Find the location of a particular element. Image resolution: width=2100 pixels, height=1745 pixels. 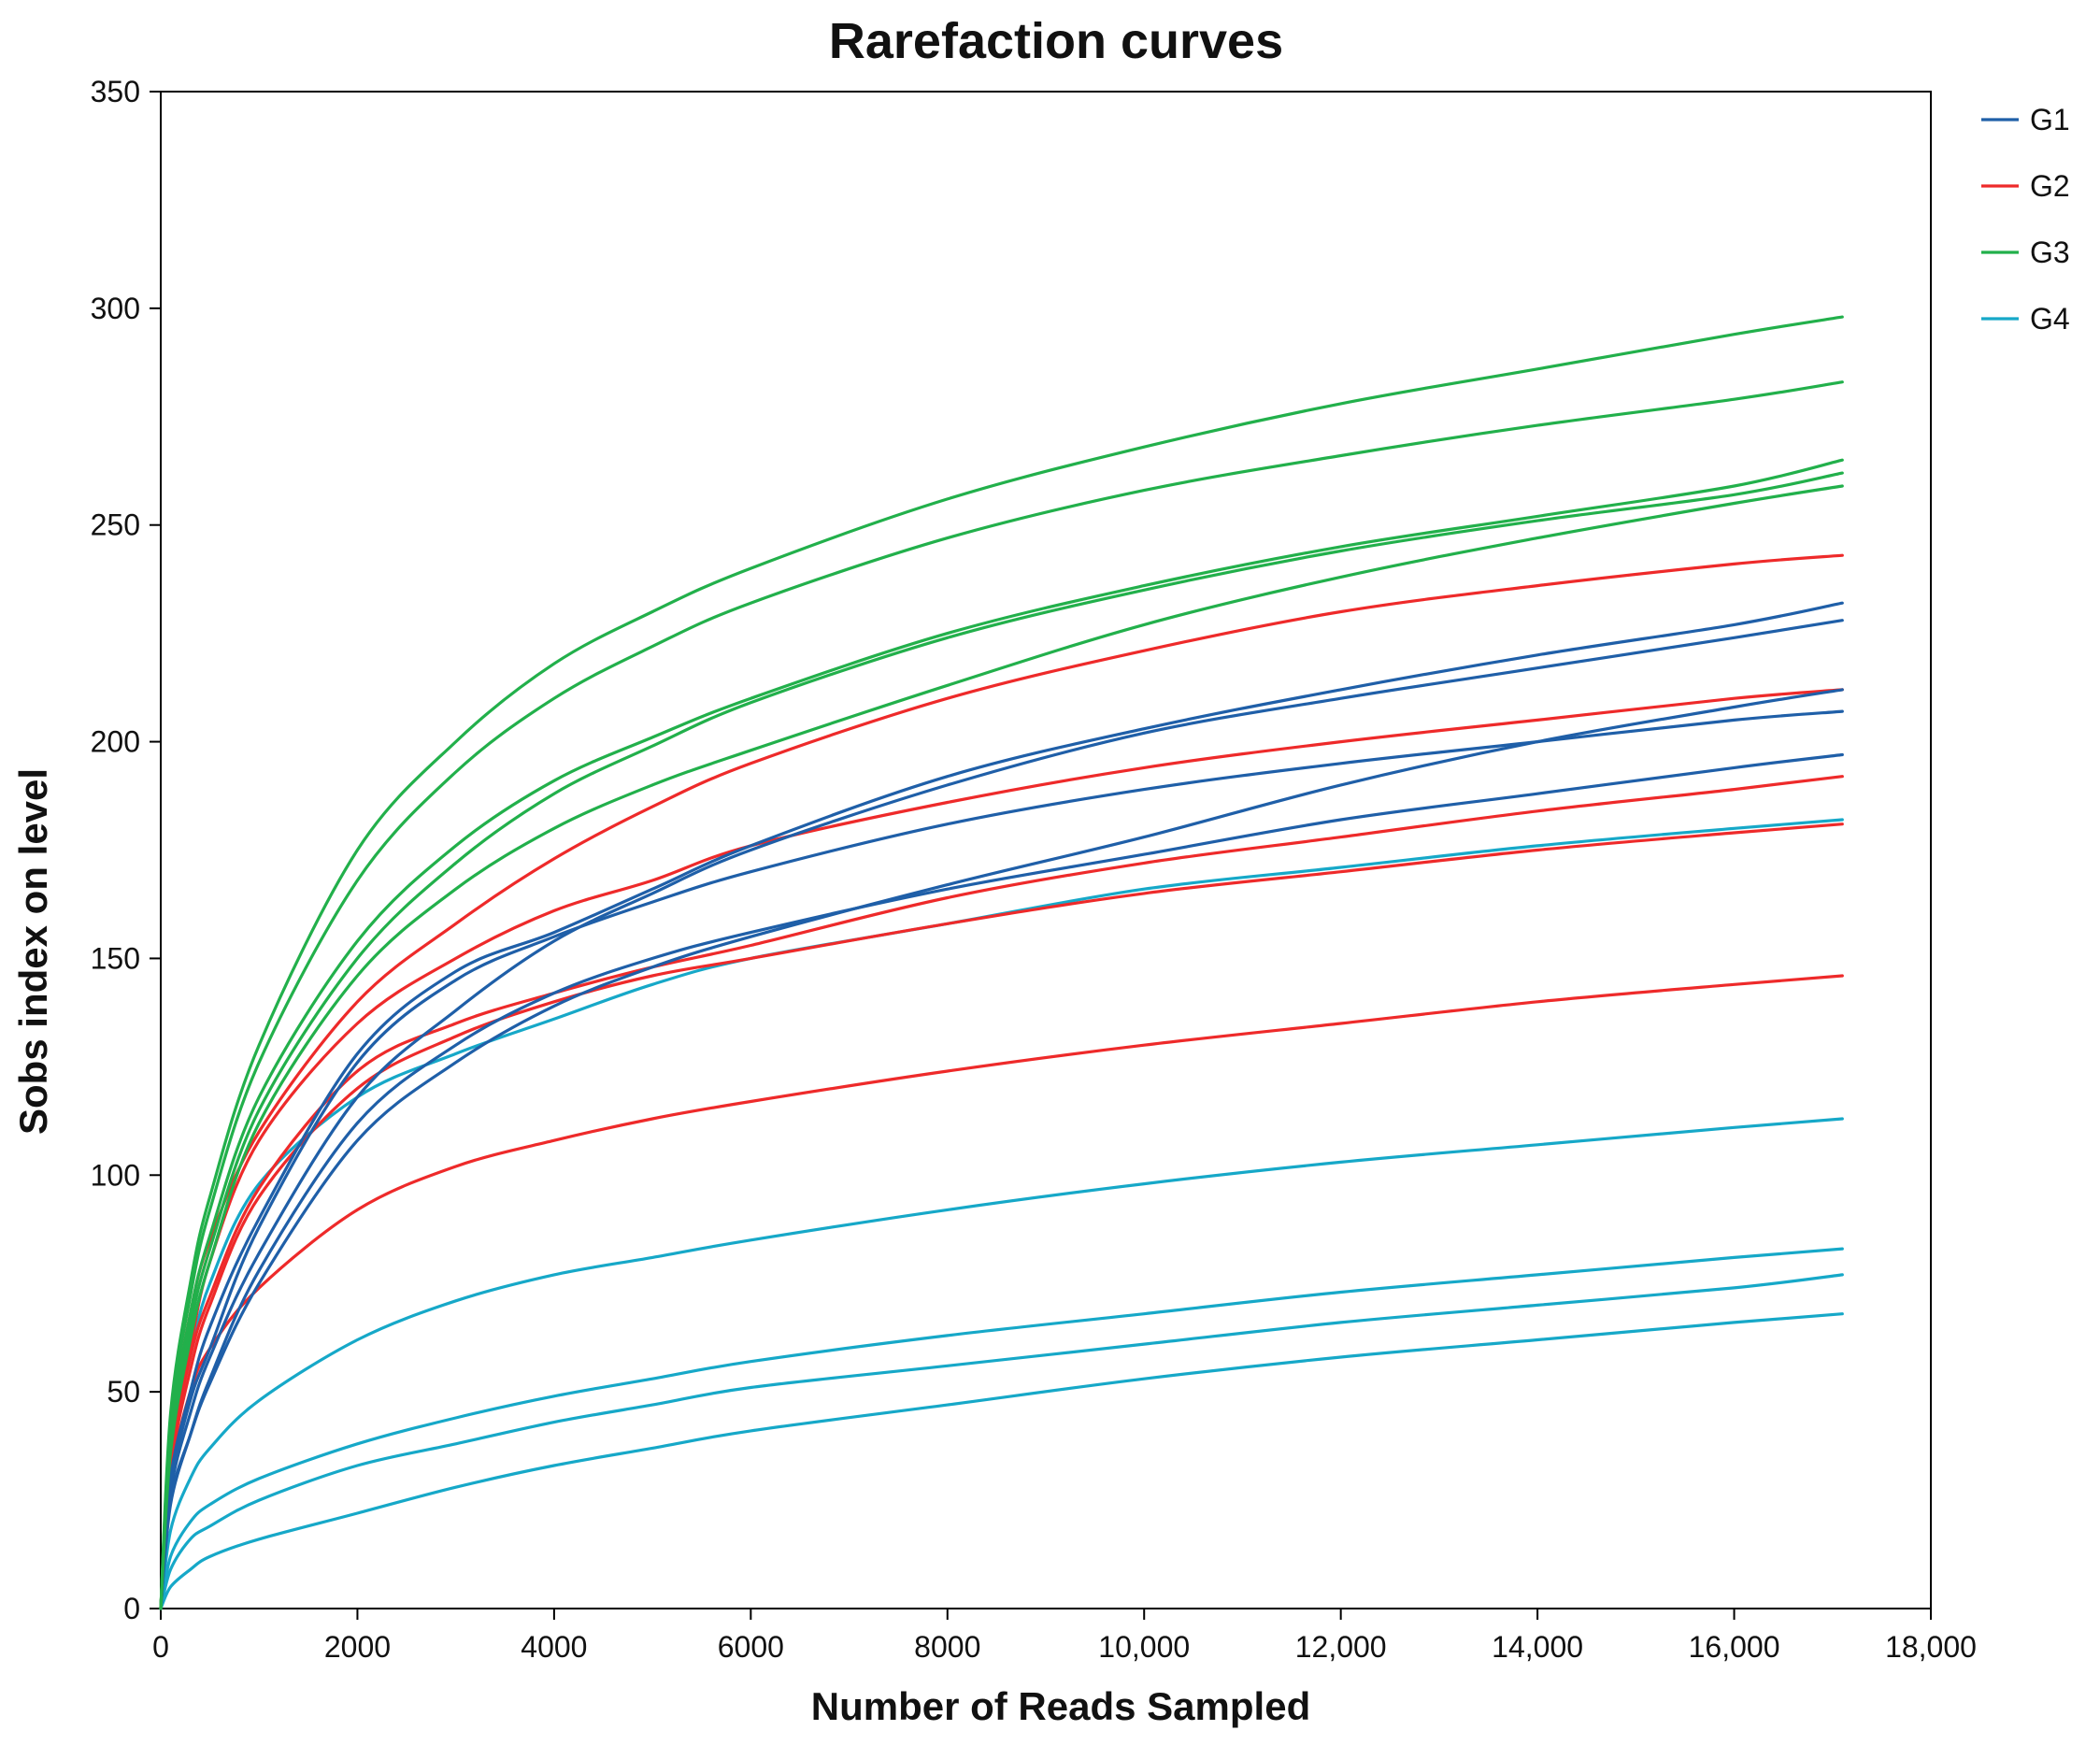

y-tick-label: 350 is located at coordinates (115, 91).